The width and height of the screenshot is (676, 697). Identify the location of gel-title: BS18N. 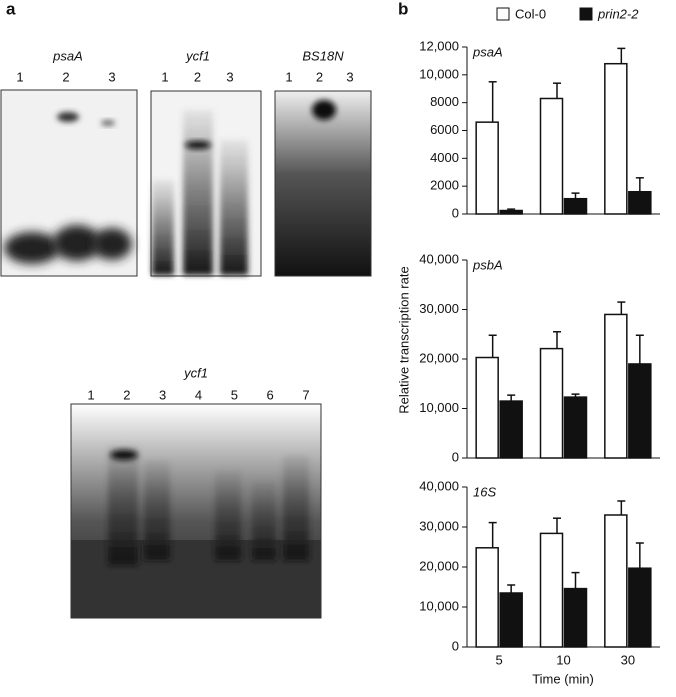
(323, 55).